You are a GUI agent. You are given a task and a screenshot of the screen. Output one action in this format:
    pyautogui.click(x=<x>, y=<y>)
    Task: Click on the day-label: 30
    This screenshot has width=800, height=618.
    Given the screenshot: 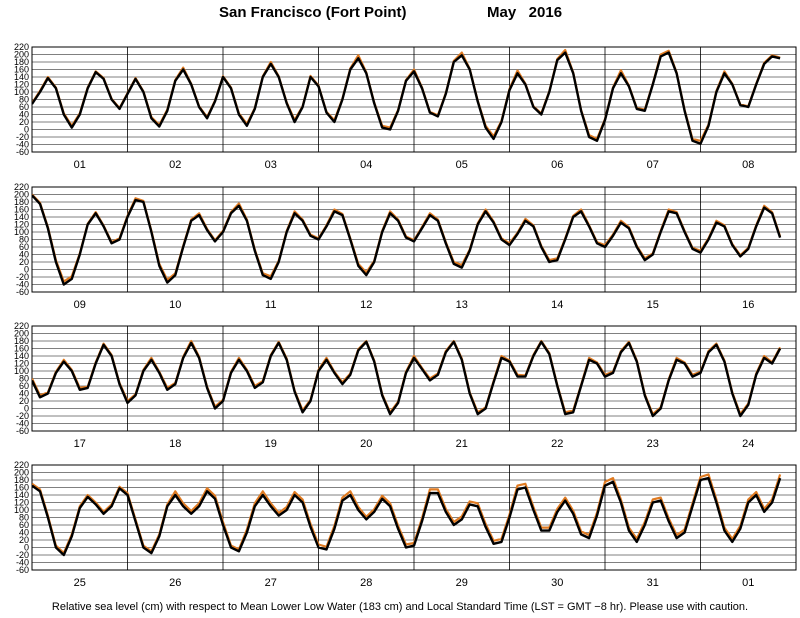 What is the action you would take?
    pyautogui.click(x=557, y=583)
    